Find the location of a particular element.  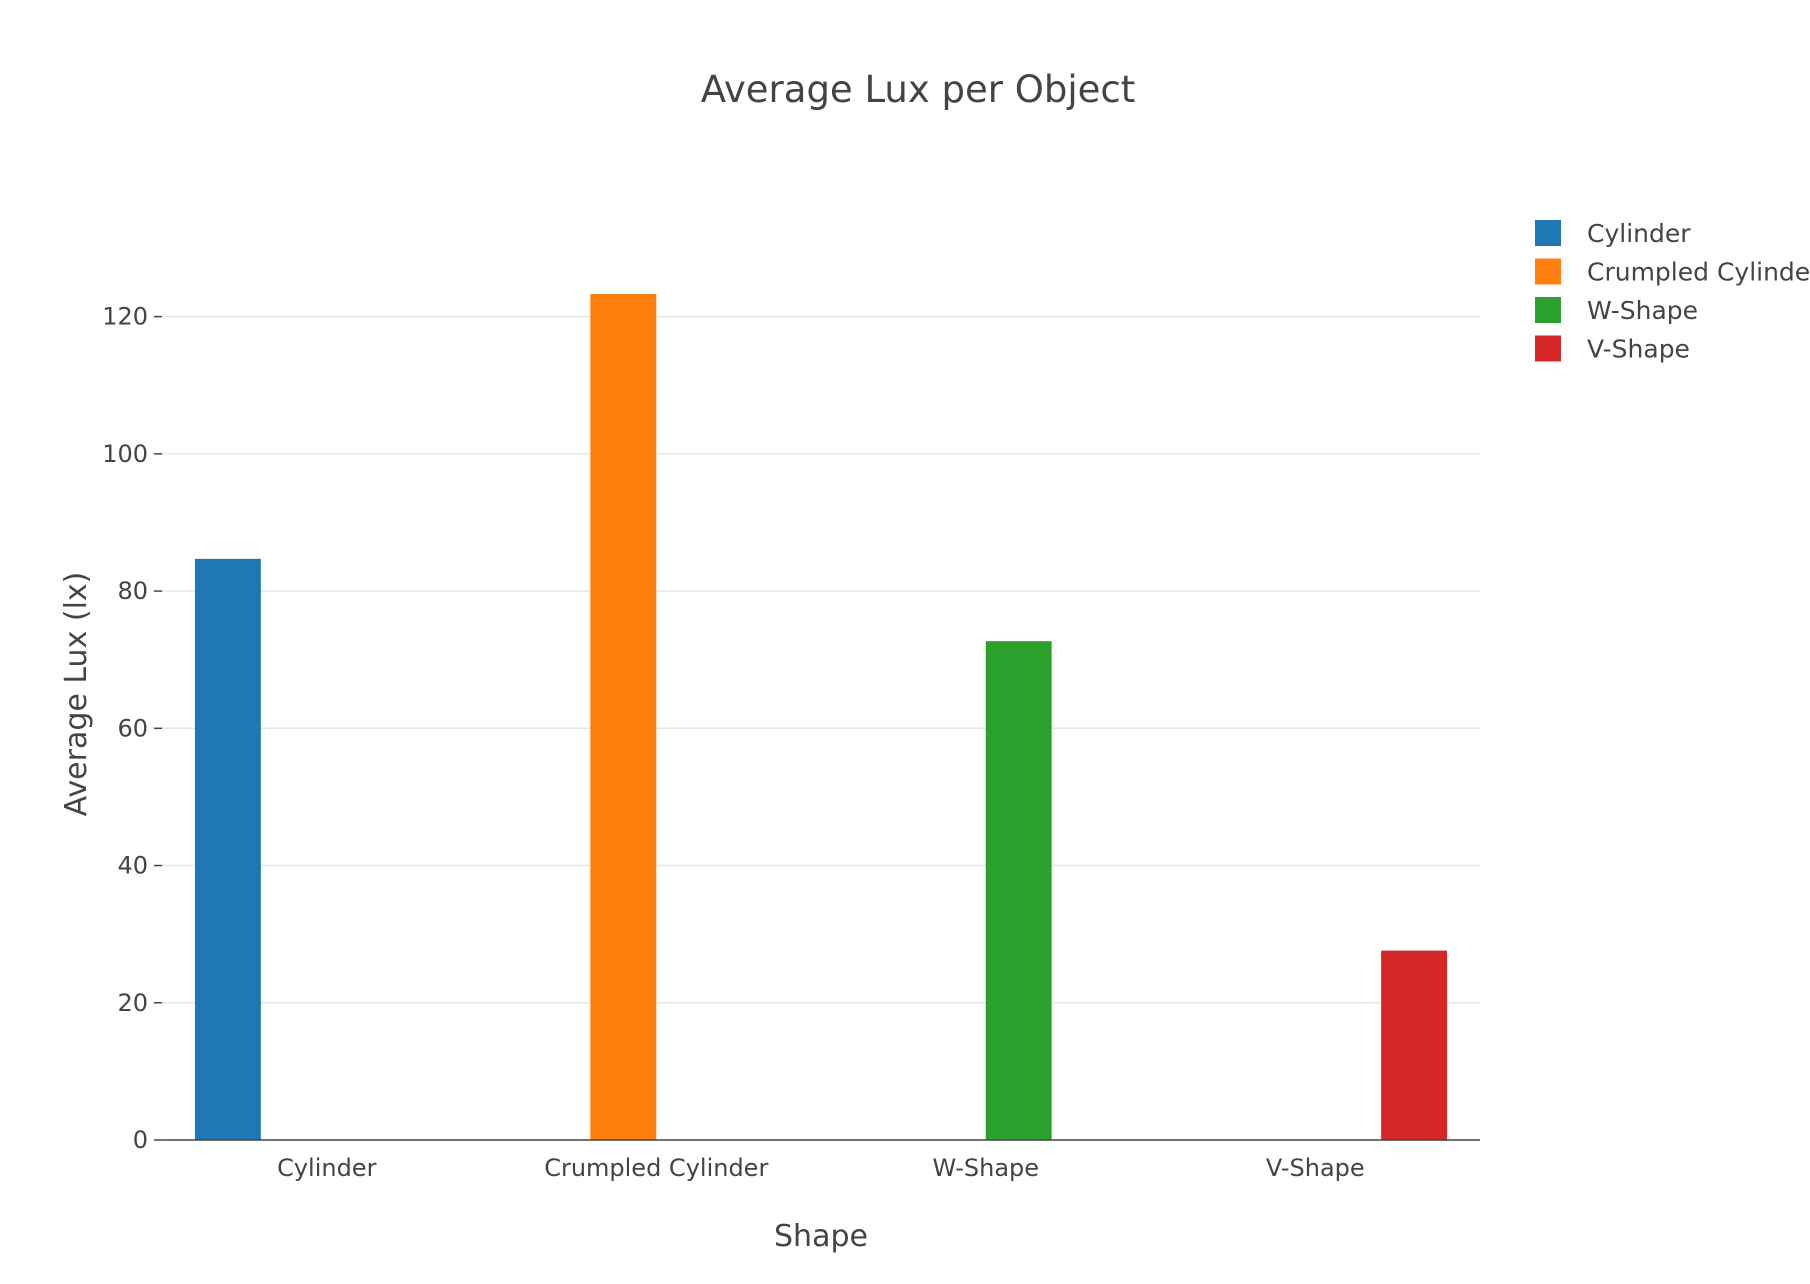

y-tick-label: 60 is located at coordinates (132, 728).